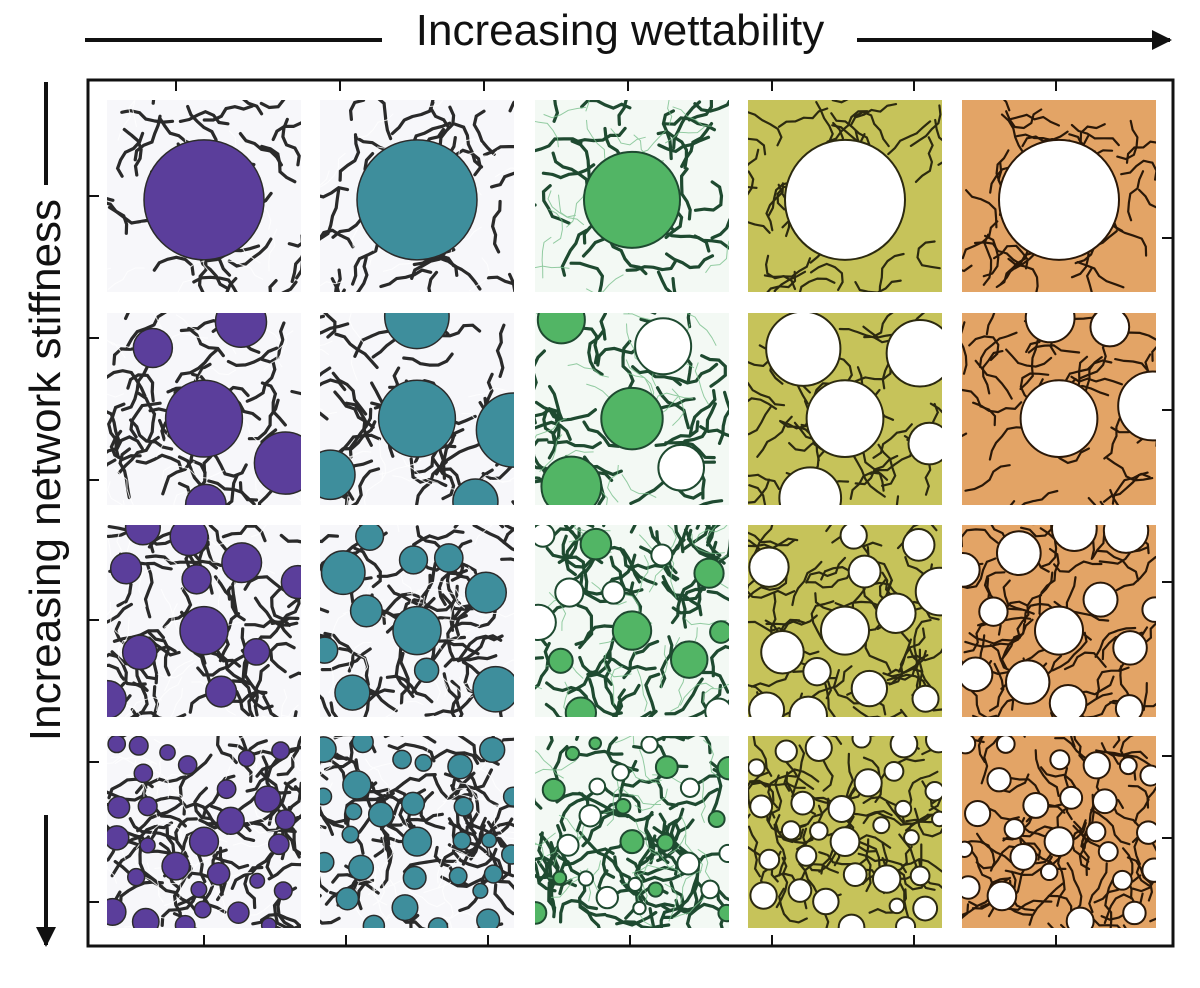  What do you see at coordinates (845, 832) in the screenshot?
I see `panel-r4-c4` at bounding box center [845, 832].